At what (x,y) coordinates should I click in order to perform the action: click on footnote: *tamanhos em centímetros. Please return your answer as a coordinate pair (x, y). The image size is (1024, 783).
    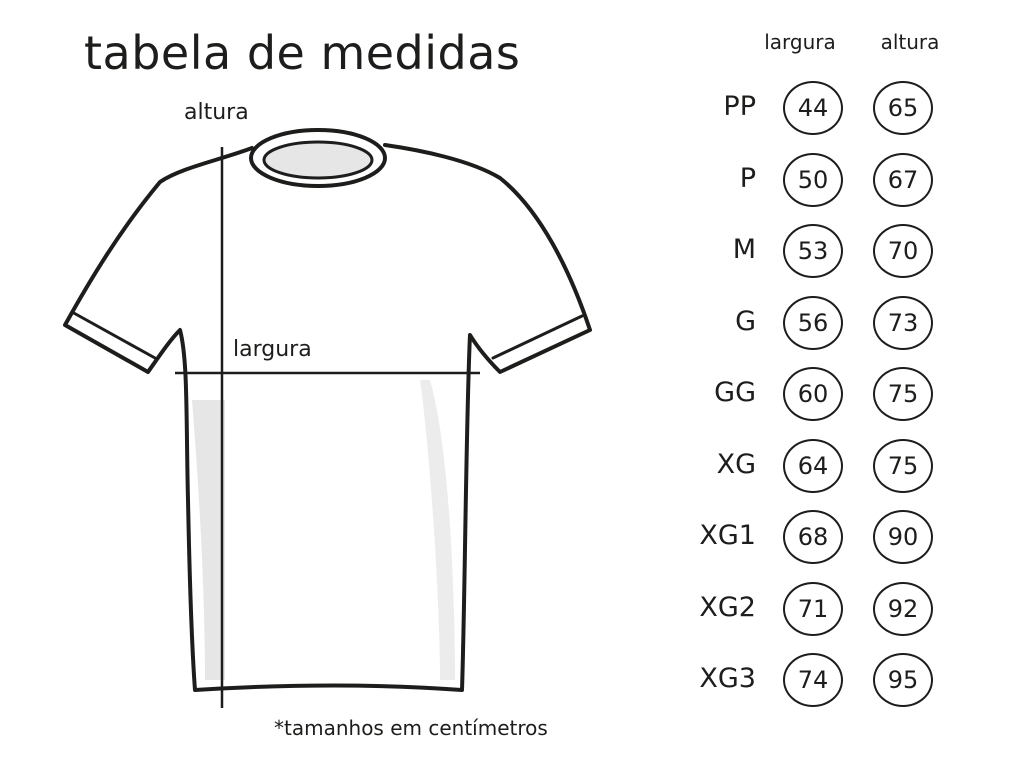
    Looking at the image, I should click on (411, 728).